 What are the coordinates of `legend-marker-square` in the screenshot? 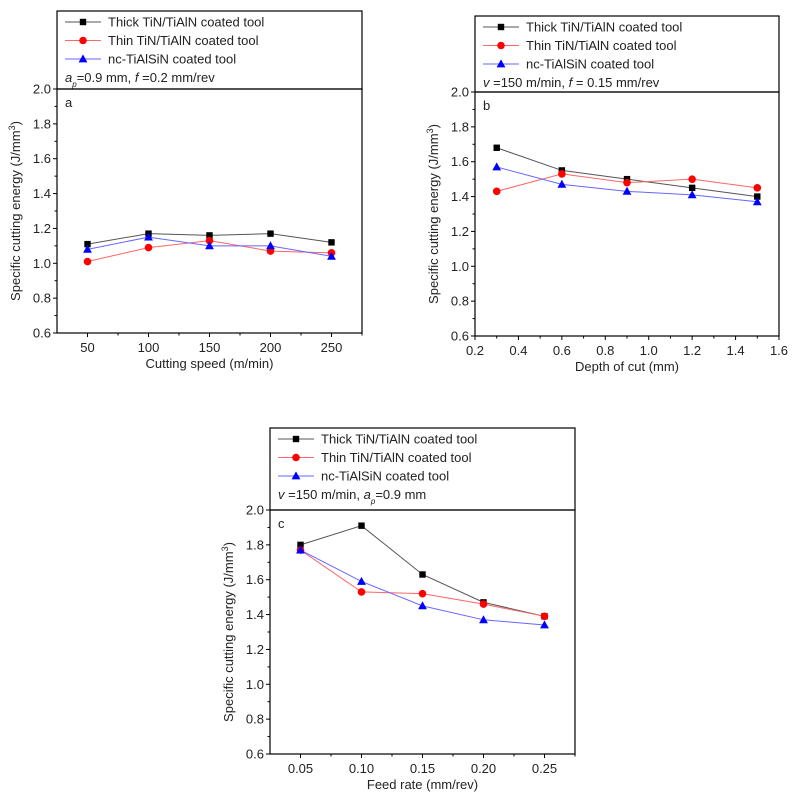 It's located at (501, 27).